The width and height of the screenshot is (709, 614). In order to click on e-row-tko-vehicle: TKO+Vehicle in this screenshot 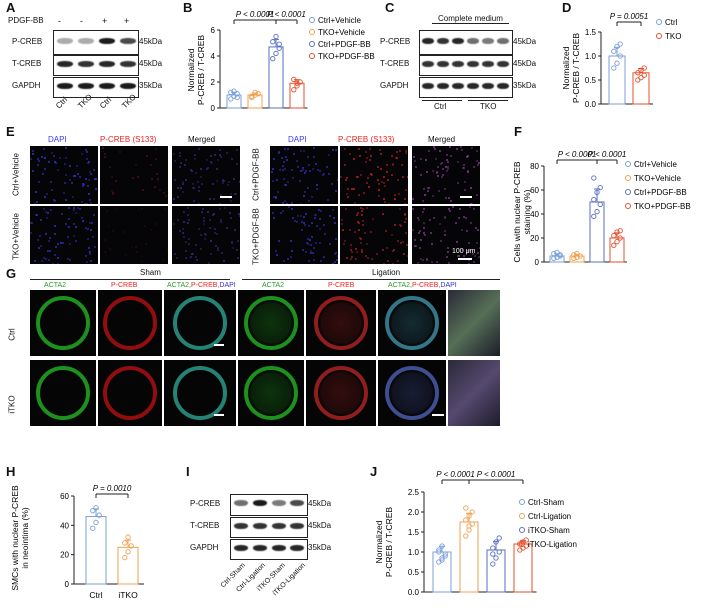, I will do `click(16, 236)`.